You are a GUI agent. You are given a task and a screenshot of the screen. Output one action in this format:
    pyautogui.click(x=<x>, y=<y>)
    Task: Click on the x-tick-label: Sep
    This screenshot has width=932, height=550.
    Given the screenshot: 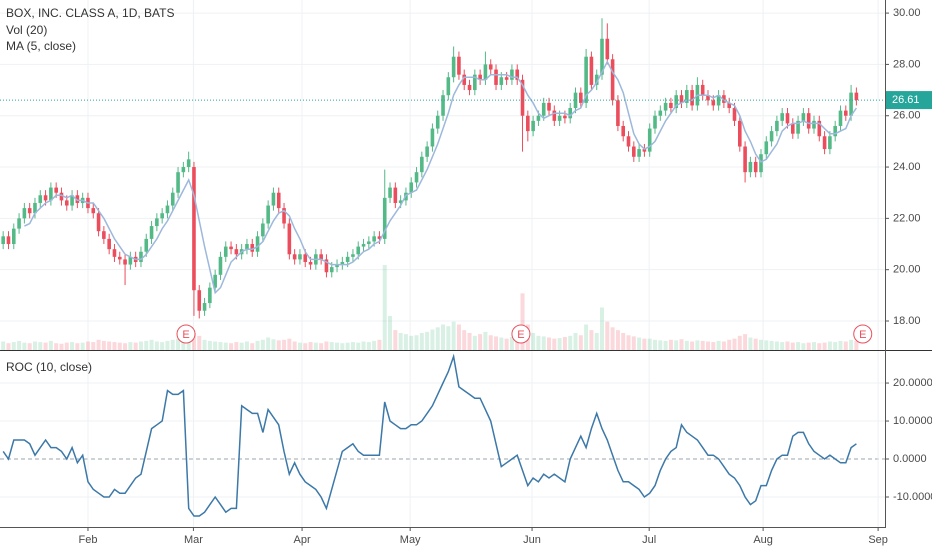 What is the action you would take?
    pyautogui.click(x=878, y=540)
    